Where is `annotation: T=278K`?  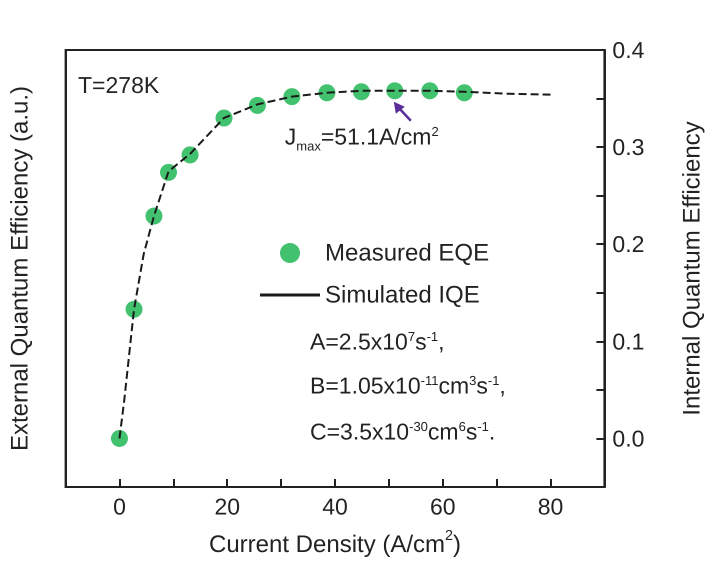
annotation: T=278K is located at coordinates (119, 85).